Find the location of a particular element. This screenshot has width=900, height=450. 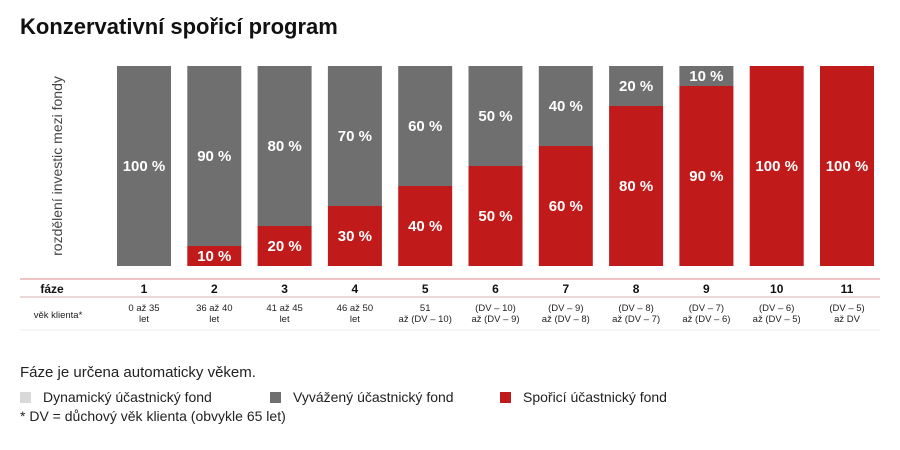

phase-number: 4 is located at coordinates (355, 289).